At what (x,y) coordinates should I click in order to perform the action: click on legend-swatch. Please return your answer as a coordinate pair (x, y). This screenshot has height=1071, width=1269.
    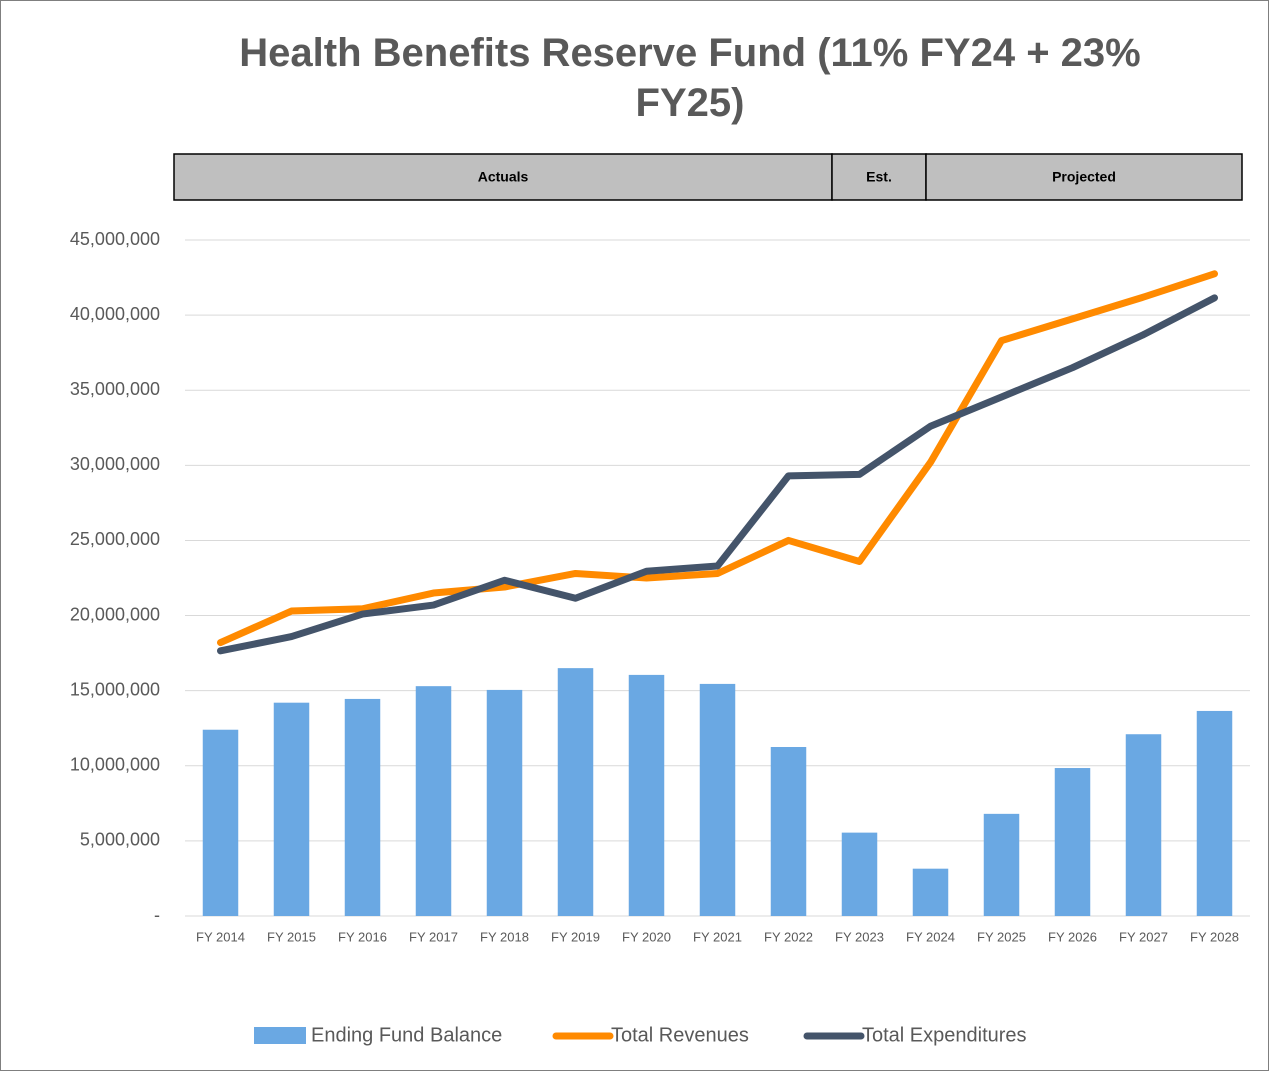
    Looking at the image, I should click on (280, 1035).